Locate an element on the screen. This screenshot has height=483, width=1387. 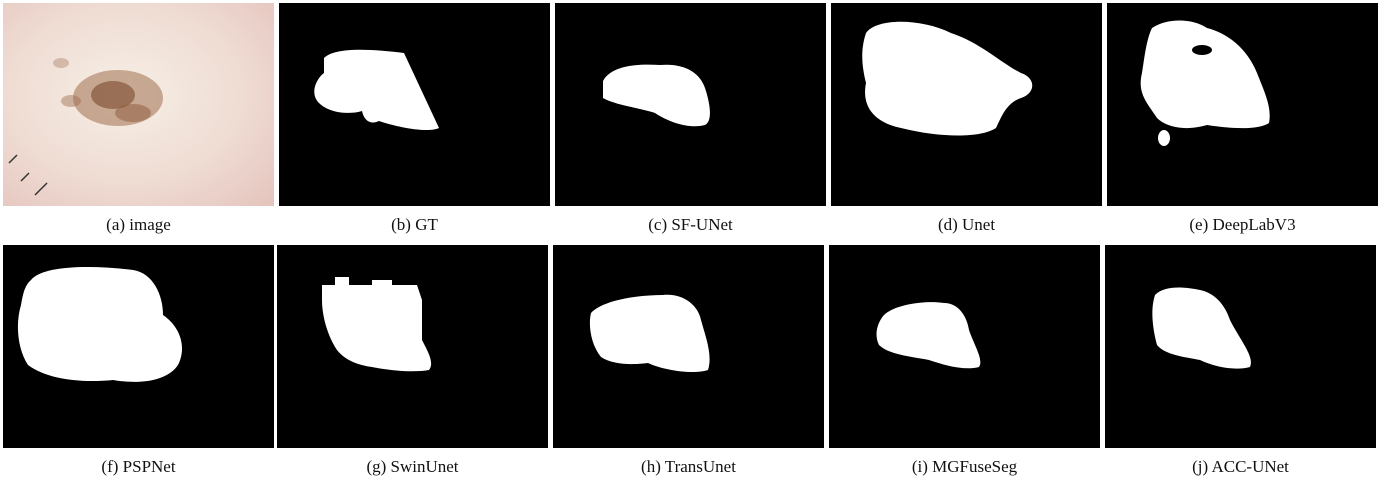
caption-i: (i) MGFuseSeg is located at coordinates (964, 466).